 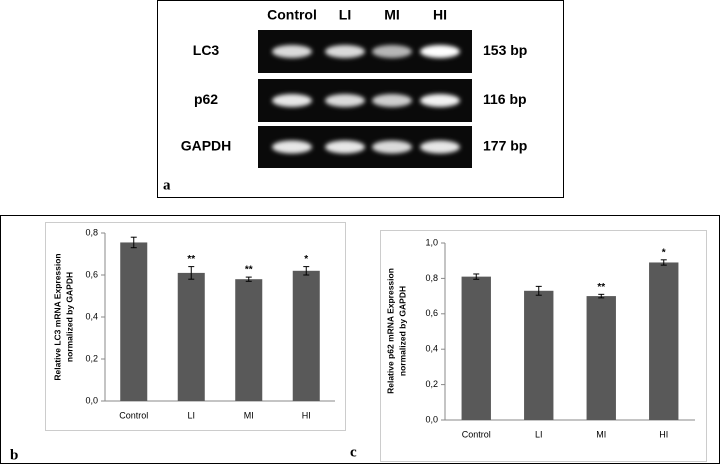 I want to click on size-label: 116 bp, so click(x=505, y=99).